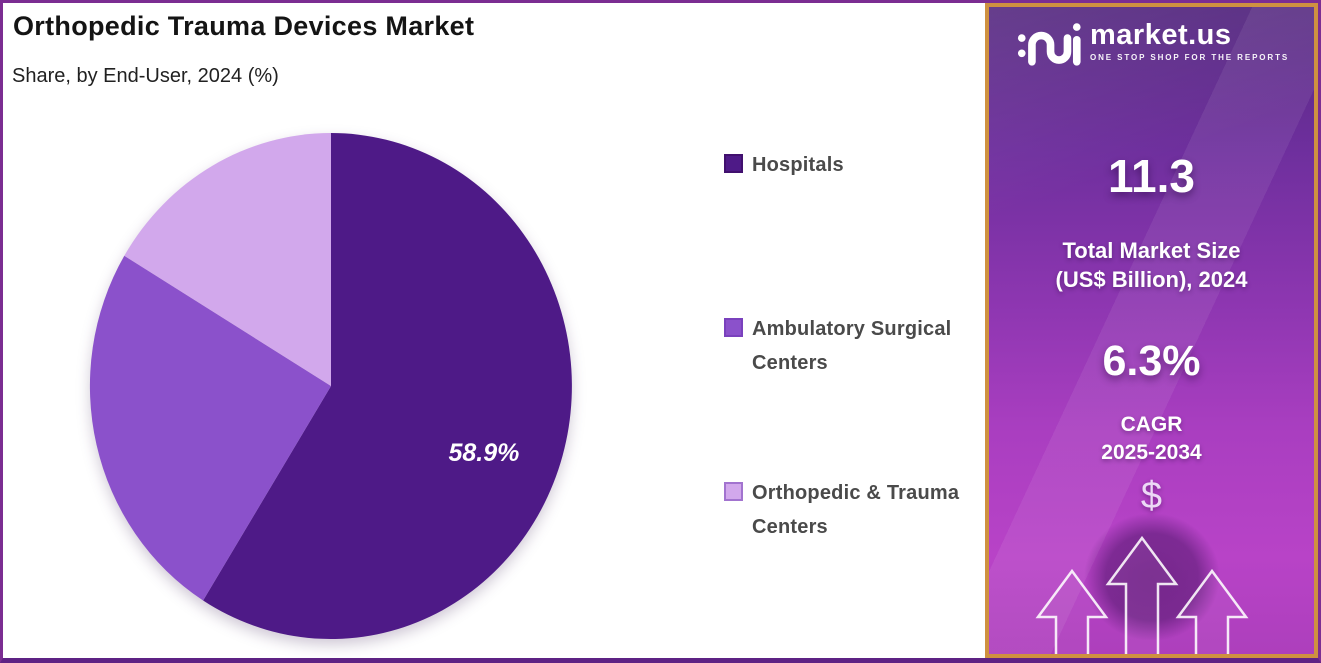  What do you see at coordinates (1151, 424) in the screenshot?
I see `cagr-label-text: CAGR` at bounding box center [1151, 424].